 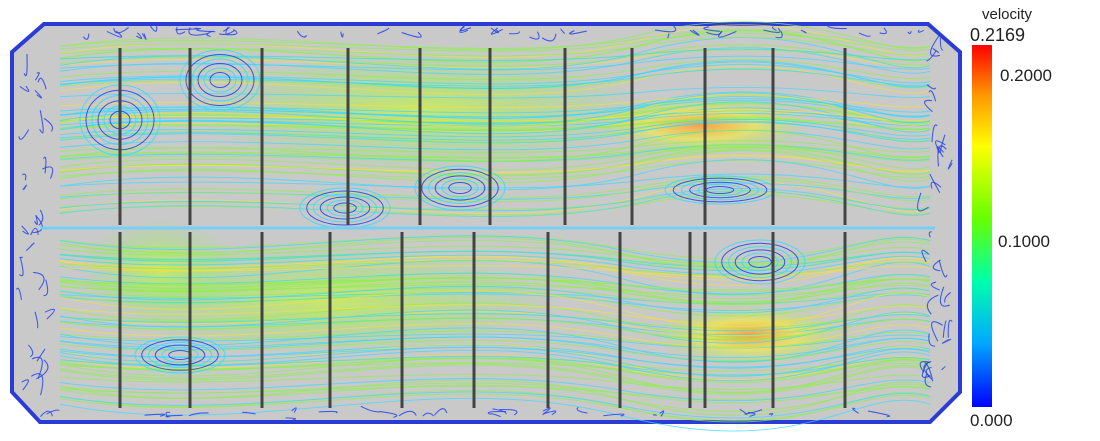 What do you see at coordinates (1007, 14) in the screenshot?
I see `legend-title: velocity` at bounding box center [1007, 14].